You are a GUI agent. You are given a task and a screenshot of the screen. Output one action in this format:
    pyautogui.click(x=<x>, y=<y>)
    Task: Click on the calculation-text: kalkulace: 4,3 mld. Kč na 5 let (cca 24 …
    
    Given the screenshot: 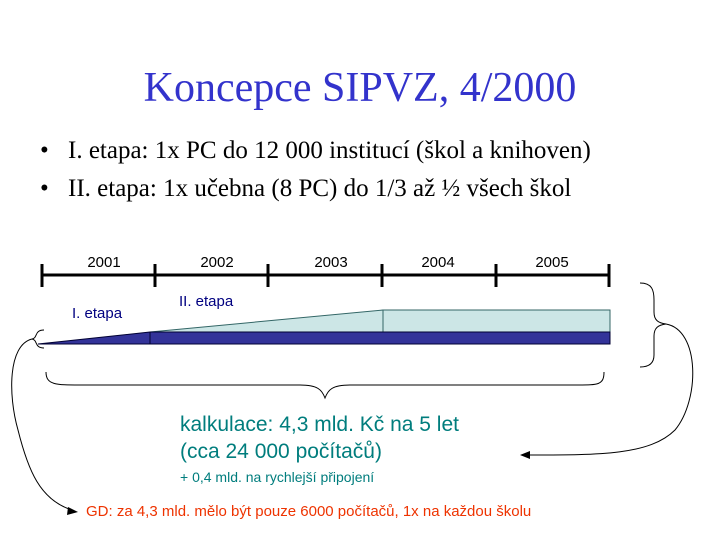 What is the action you would take?
    pyautogui.click(x=319, y=438)
    